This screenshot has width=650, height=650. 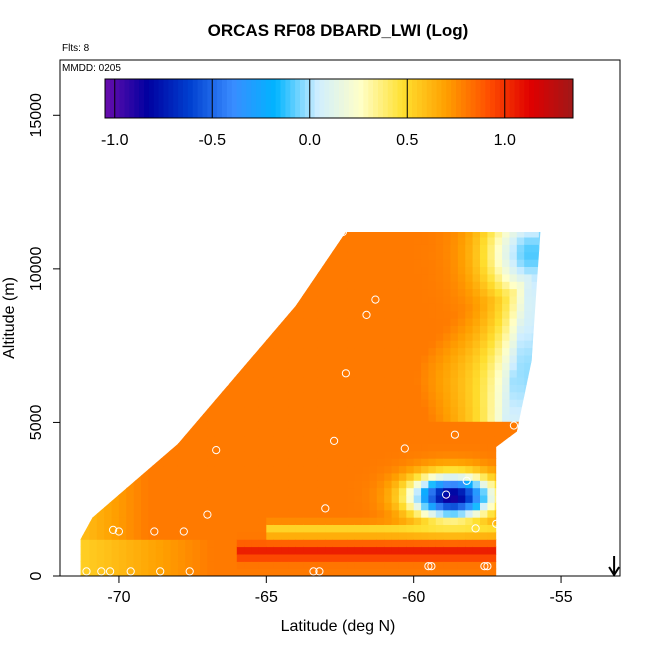 I want to click on flight-point, so click(x=428, y=566).